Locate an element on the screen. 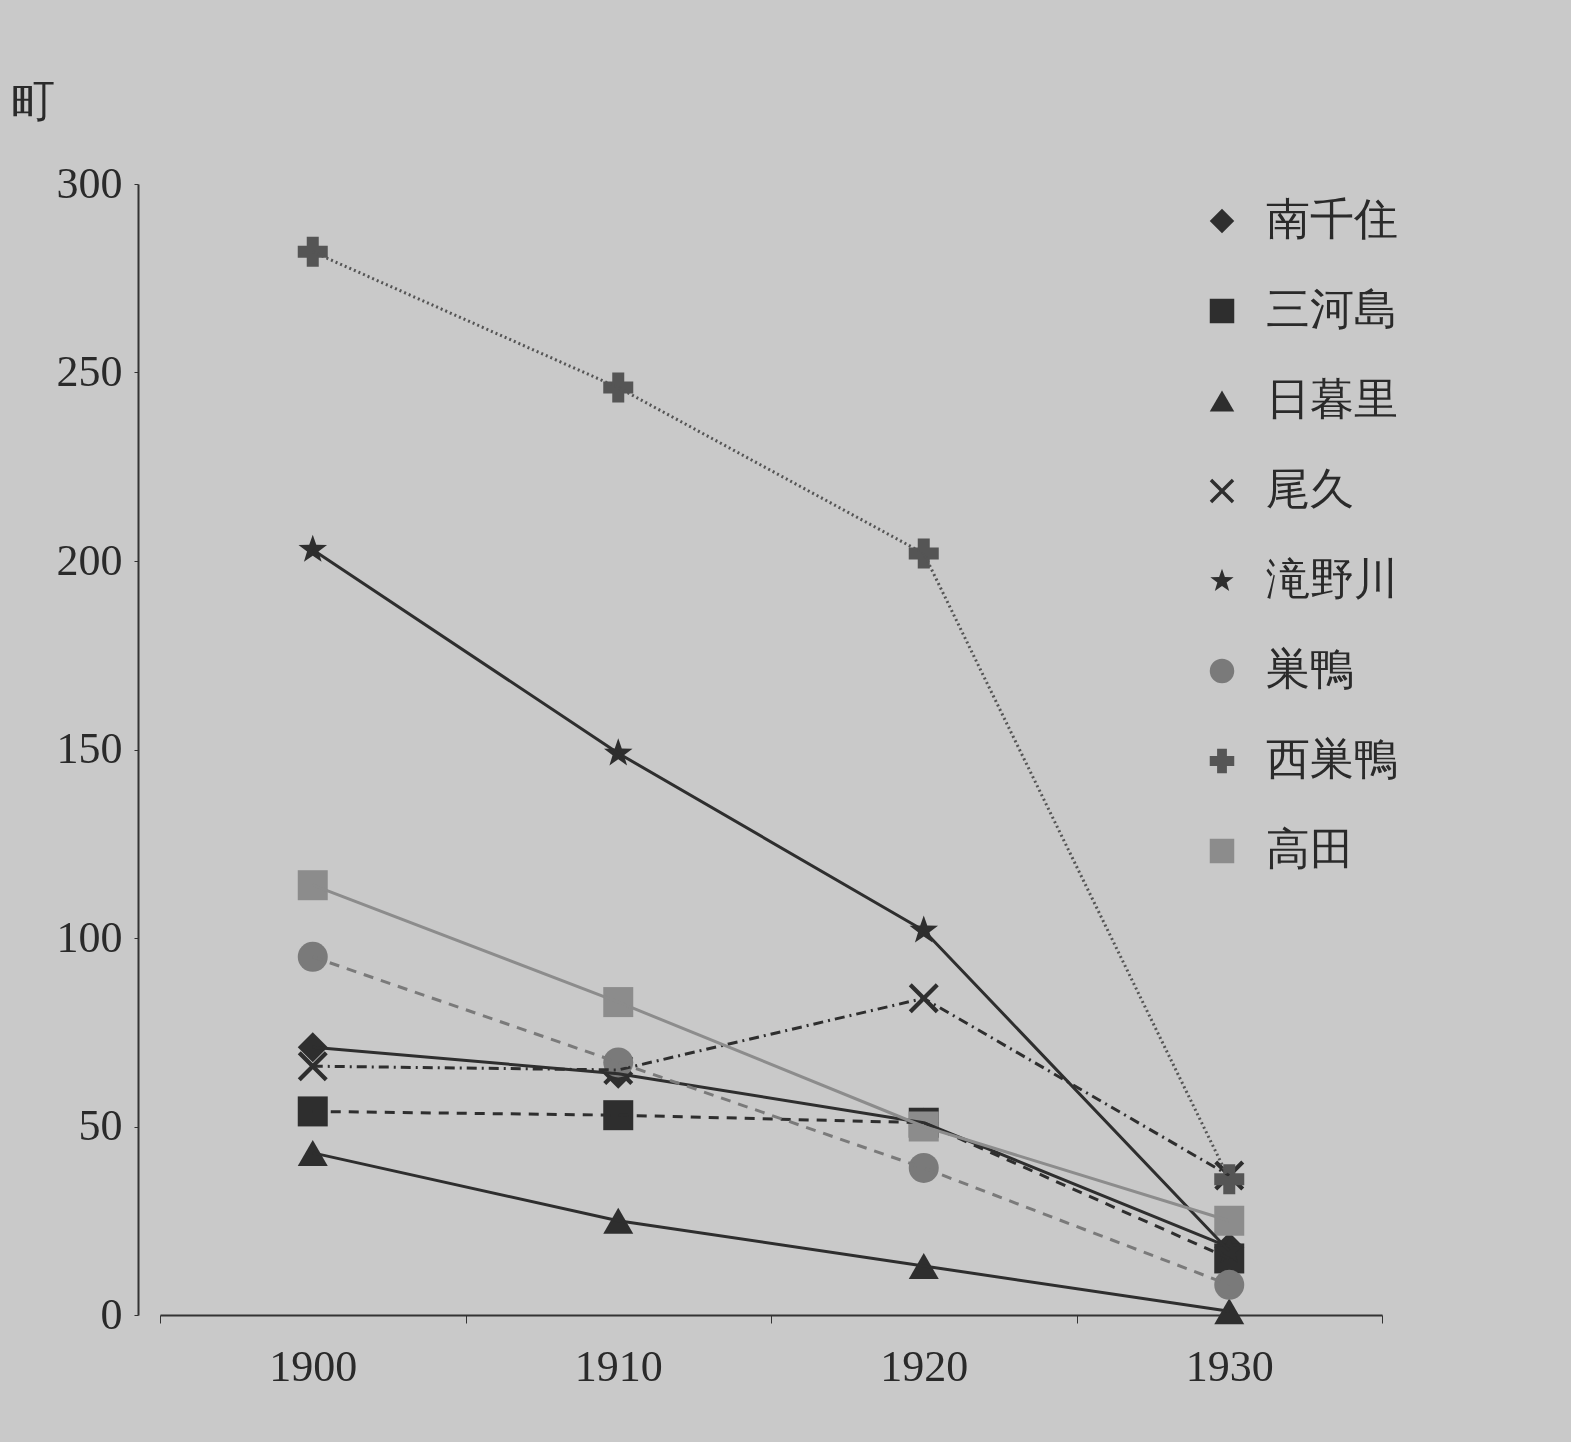 The width and height of the screenshot is (1571, 1442). y-tick-label: 50 is located at coordinates (100, 1125).